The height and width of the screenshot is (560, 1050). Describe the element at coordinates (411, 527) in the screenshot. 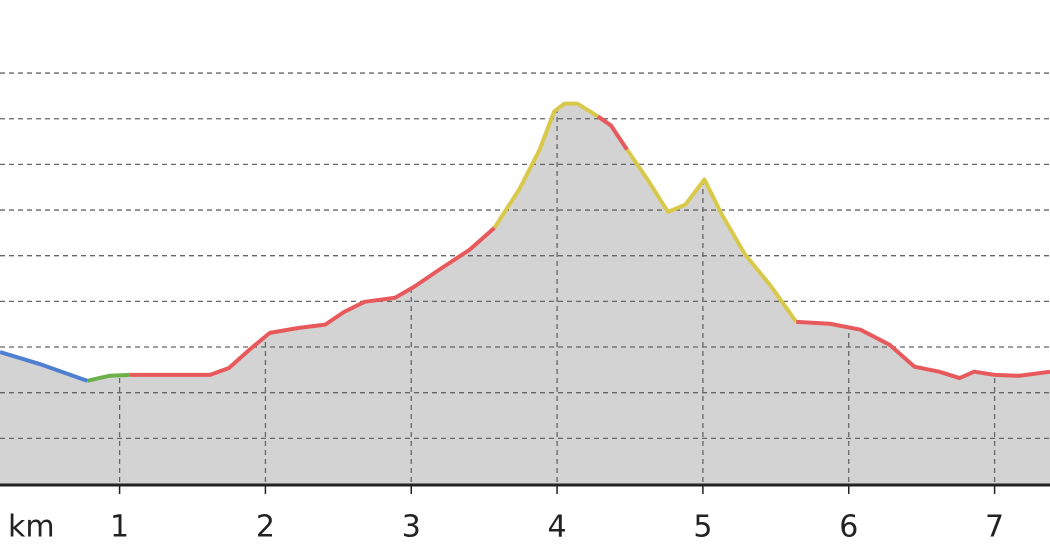

I see `x-tick-label: 3` at that location.